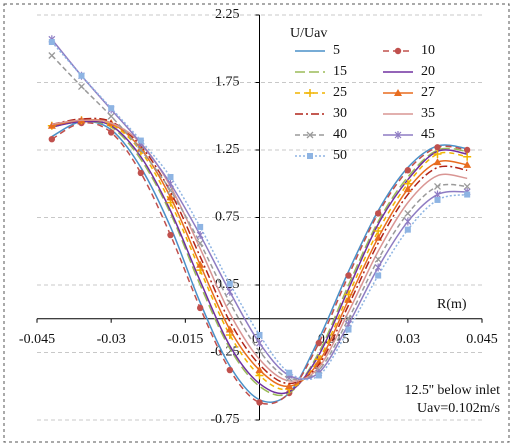 The width and height of the screenshot is (513, 448). Describe the element at coordinates (452, 304) in the screenshot. I see `x-axis-label: R(m)` at that location.